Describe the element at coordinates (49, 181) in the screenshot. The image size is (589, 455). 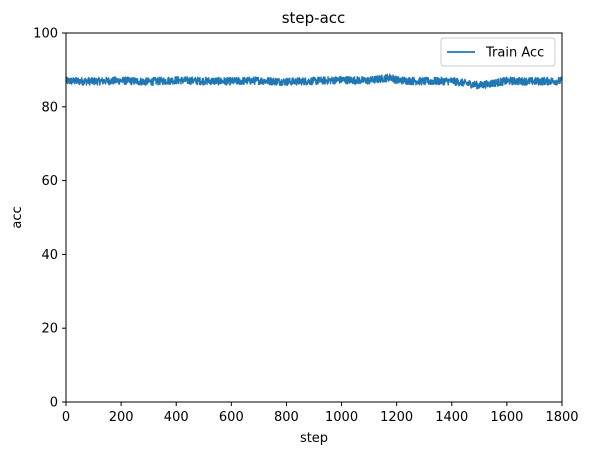
I see `y-tick-label: 60` at that location.